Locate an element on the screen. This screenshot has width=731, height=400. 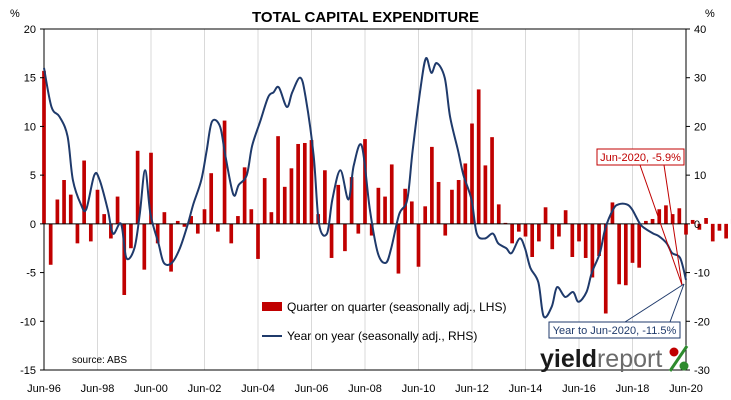
chart-title: TOTAL CAPITAL EXPENDITURE is located at coordinates (365, 17).